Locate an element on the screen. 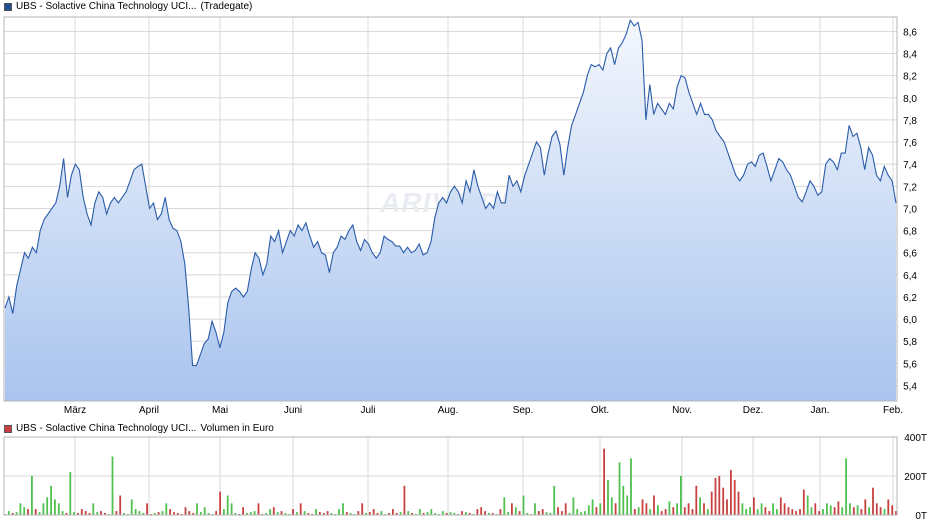 The width and height of the screenshot is (940, 526). price-x-tick-label: April is located at coordinates (149, 410).